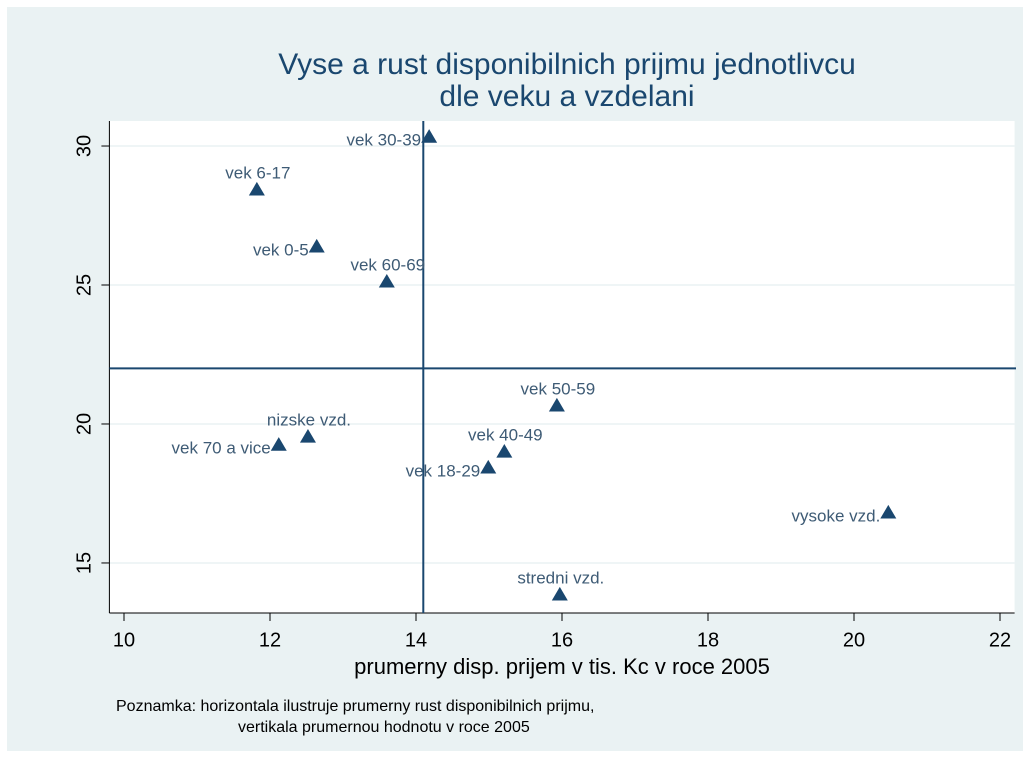  What do you see at coordinates (270, 640) in the screenshot?
I see `x-tick-label: 12` at bounding box center [270, 640].